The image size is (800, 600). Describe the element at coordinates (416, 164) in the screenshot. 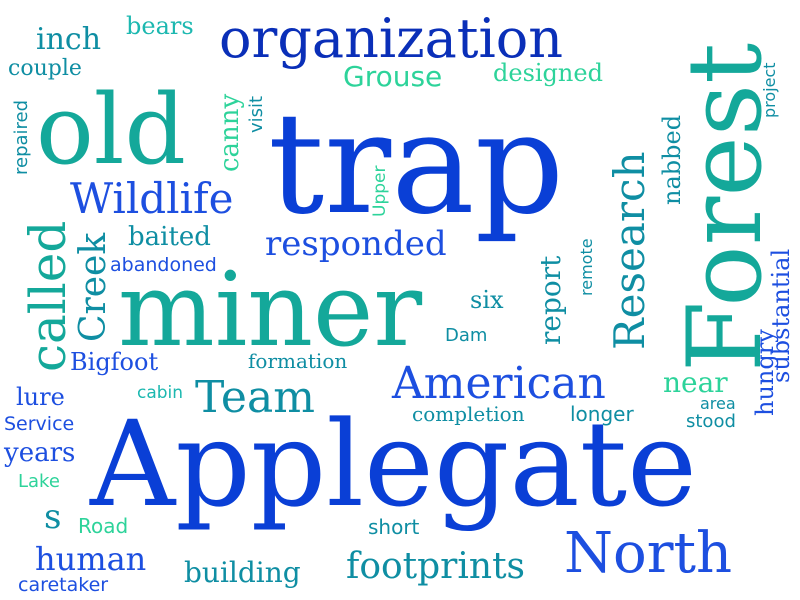

I see `word-trap: trap` at that location.